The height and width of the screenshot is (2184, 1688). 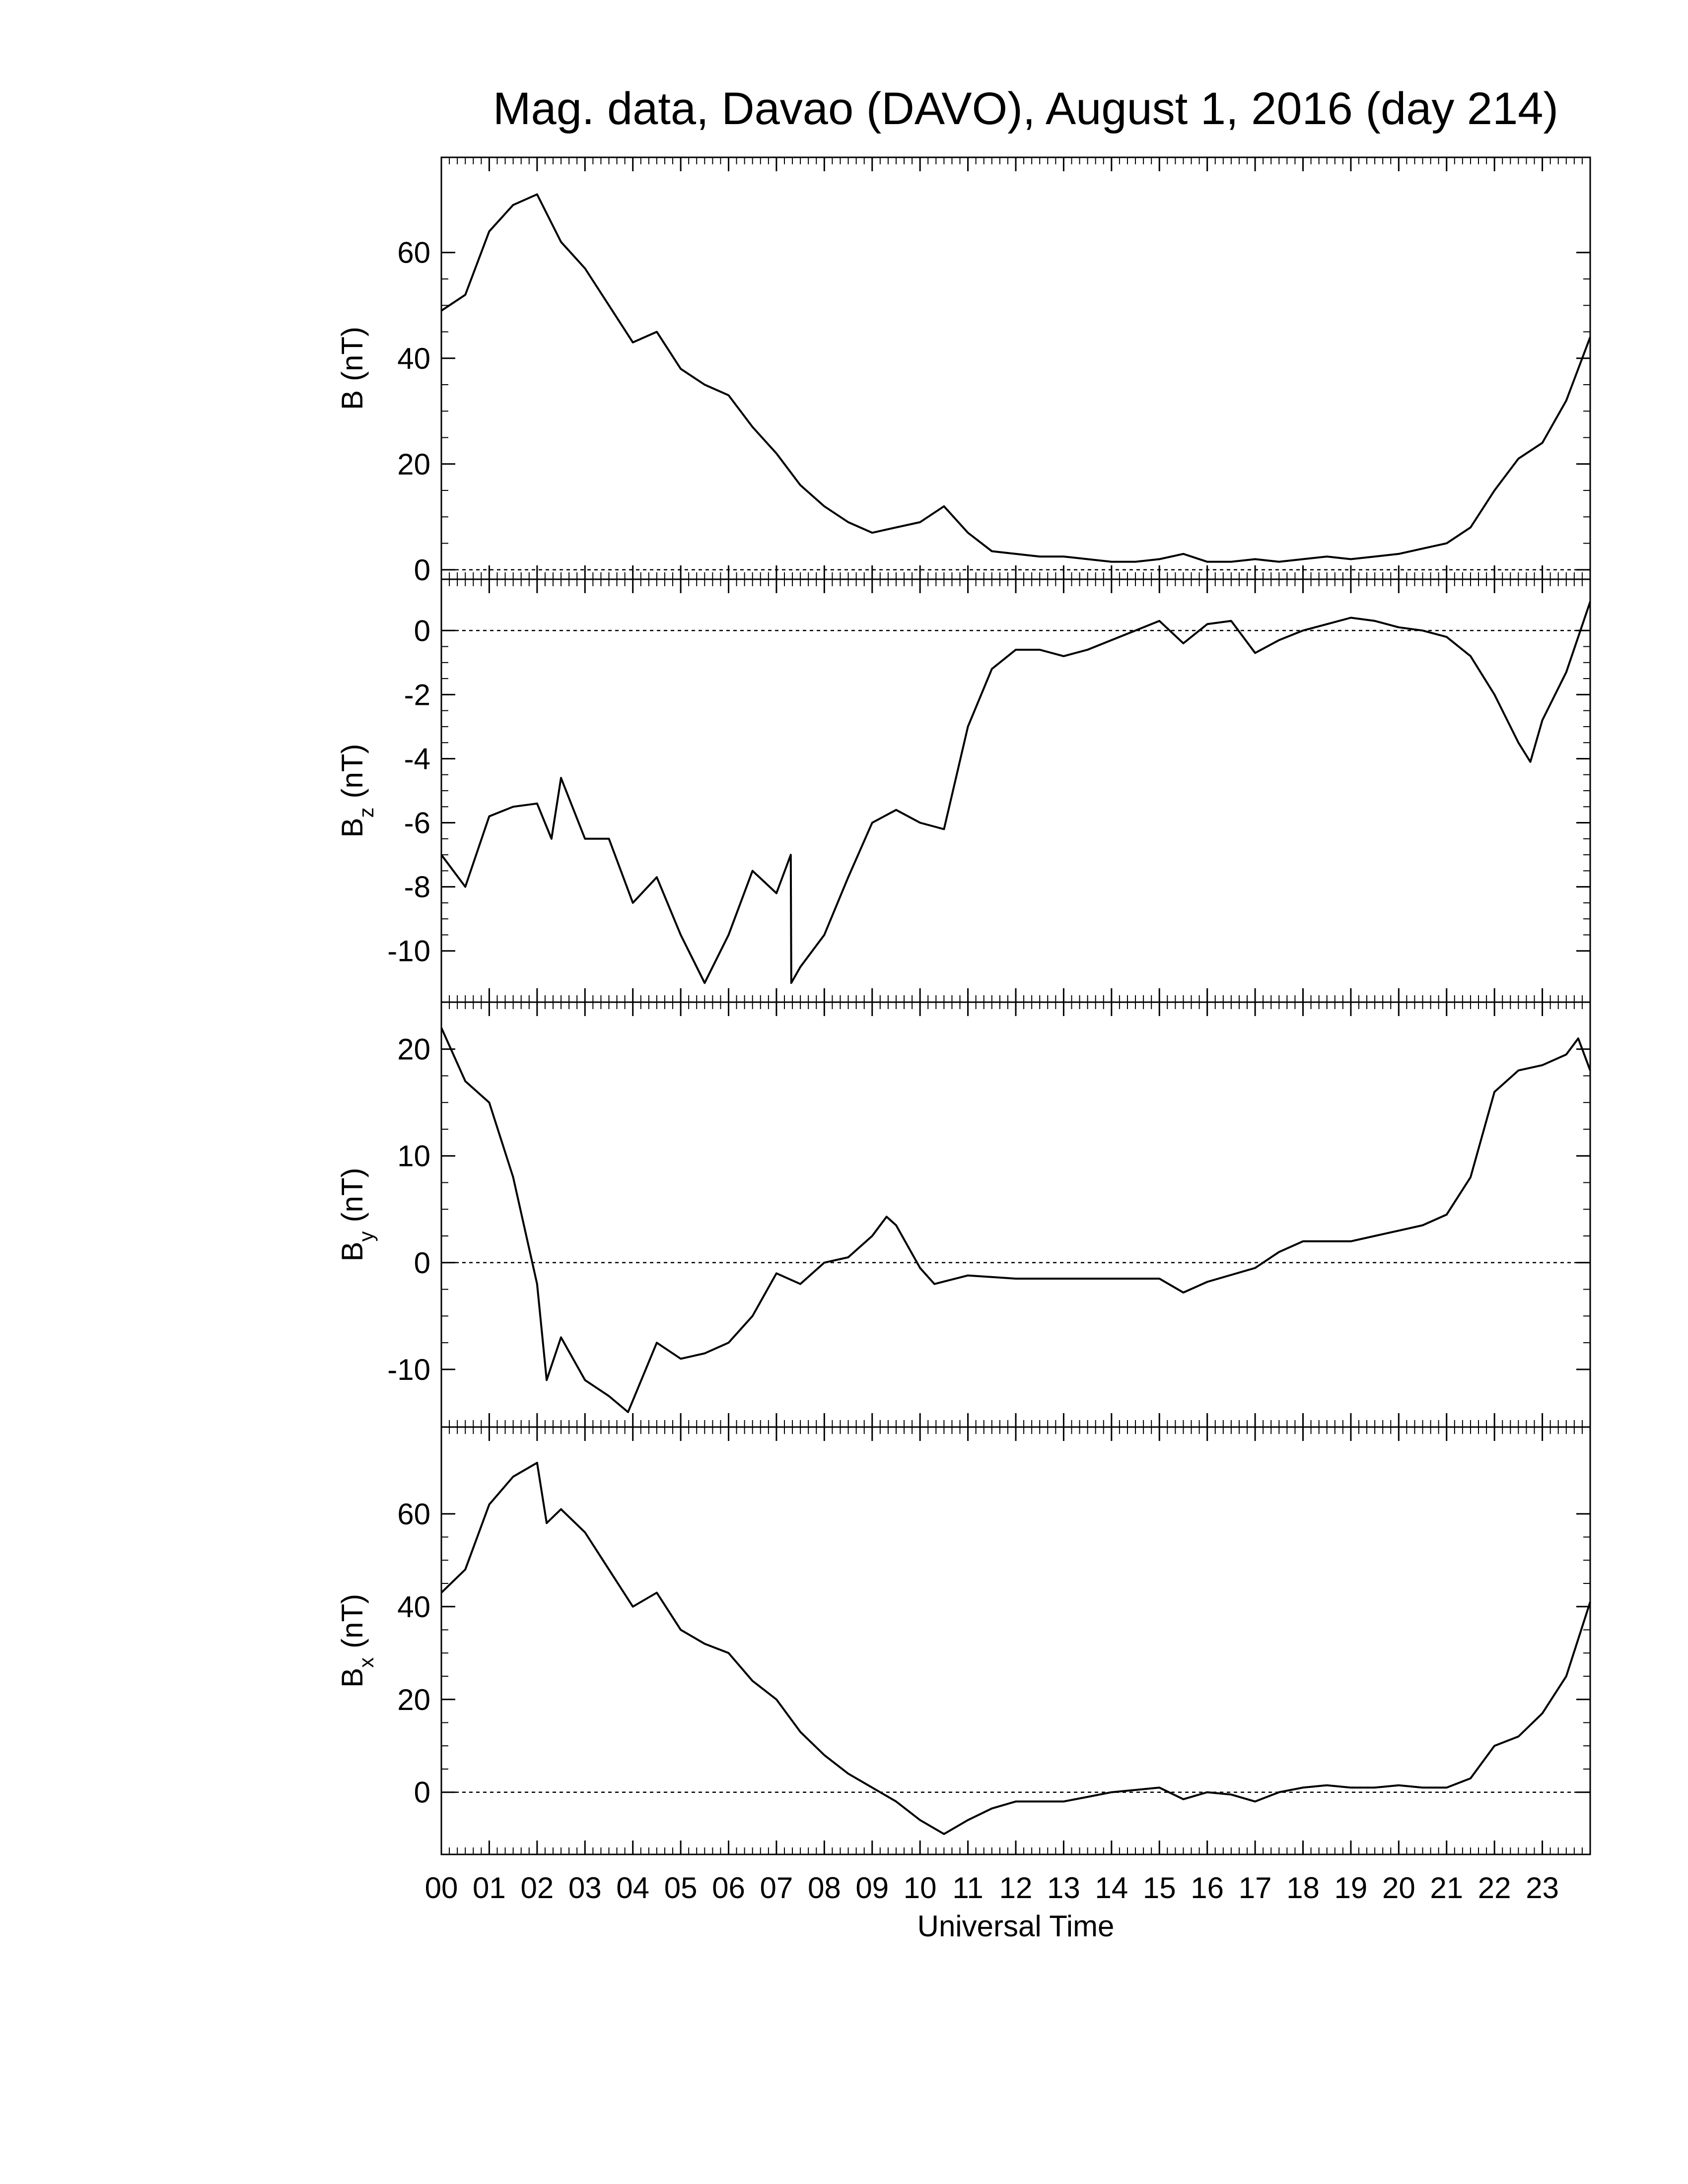 I want to click on x-tick-label: 10, so click(x=920, y=1888).